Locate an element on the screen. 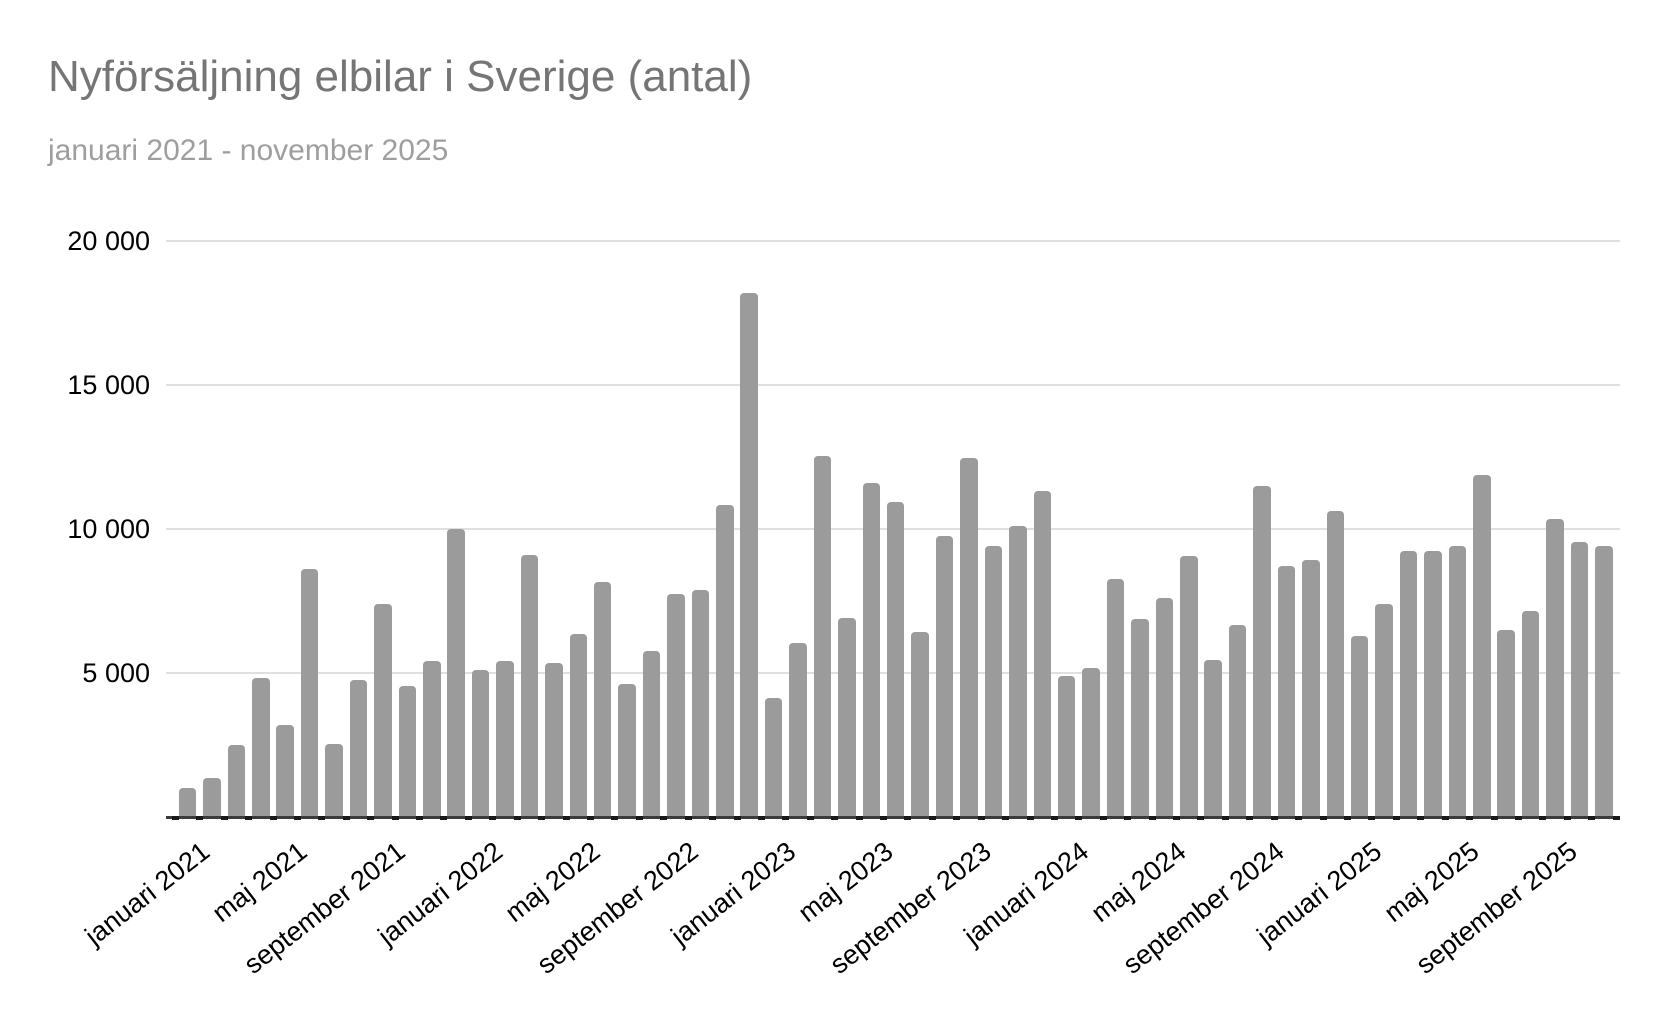 The image size is (1666, 1030). gridline is located at coordinates (893, 385).